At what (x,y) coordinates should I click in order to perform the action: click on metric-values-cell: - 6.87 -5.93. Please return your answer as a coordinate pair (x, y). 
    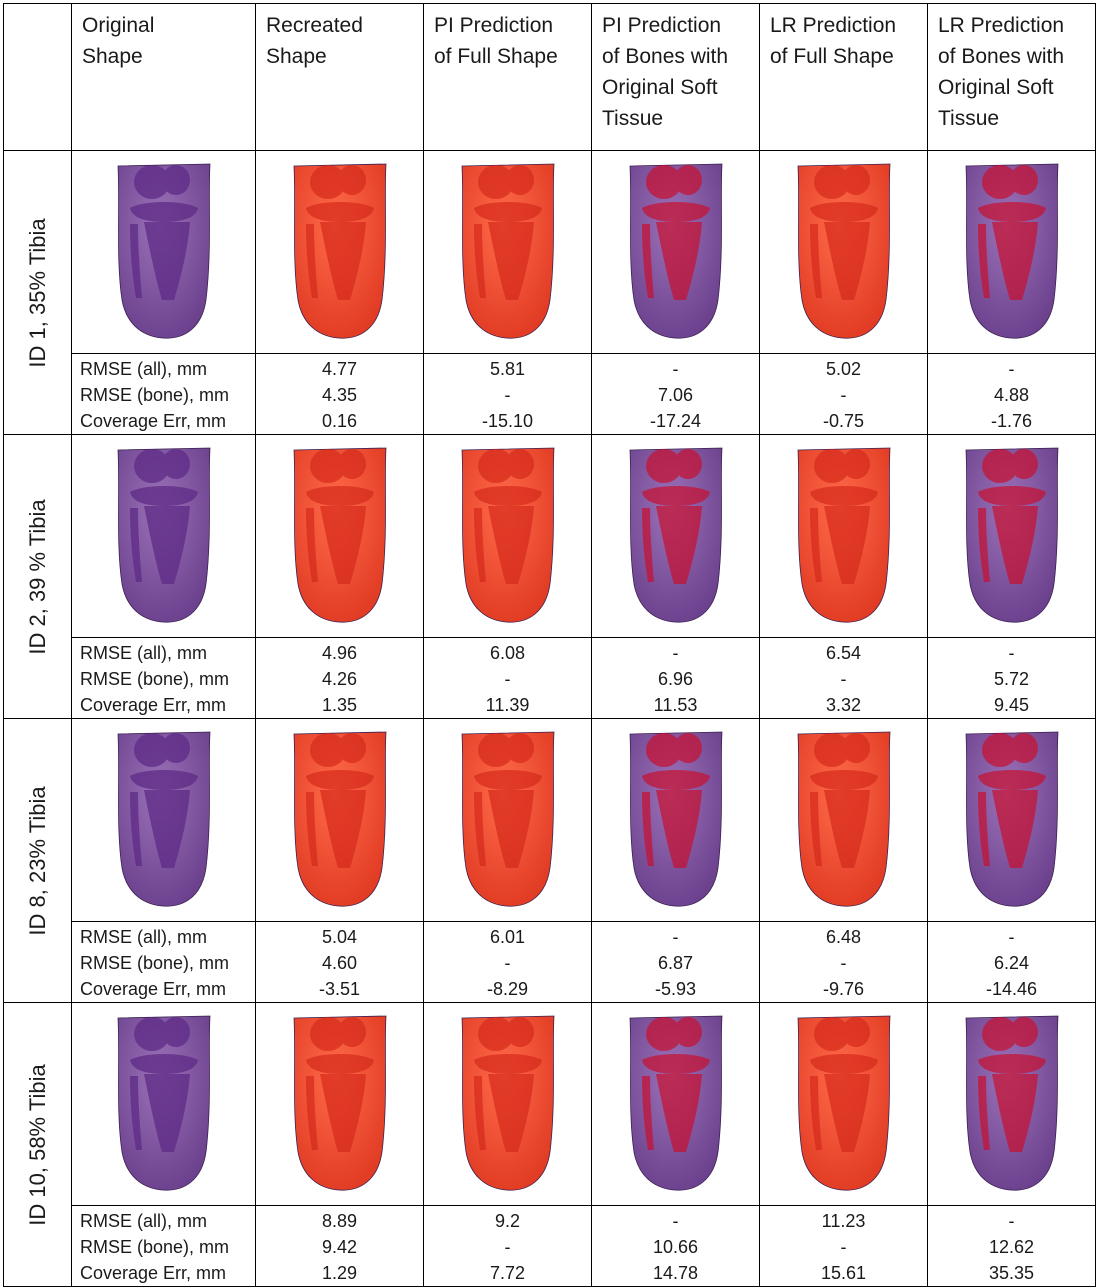
    Looking at the image, I should click on (675, 962).